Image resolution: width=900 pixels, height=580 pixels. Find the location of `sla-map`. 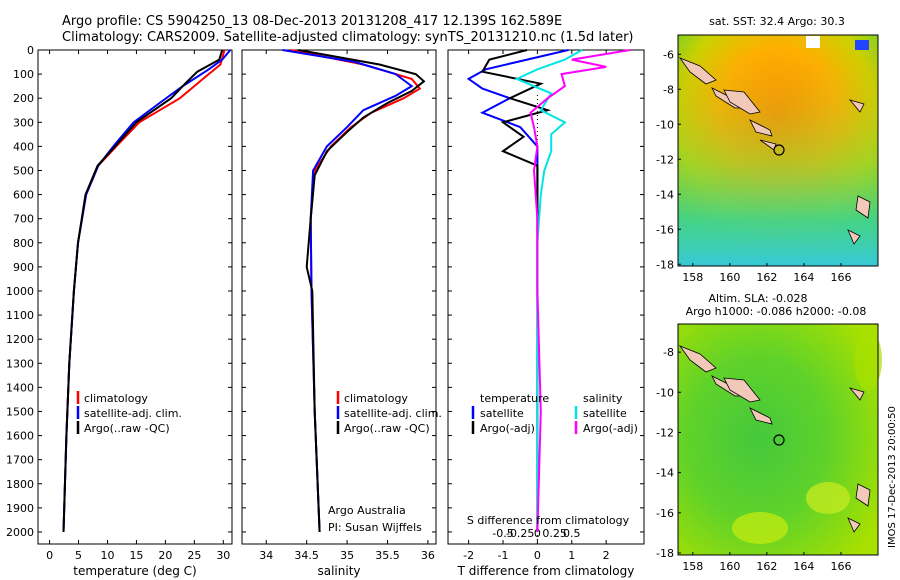

sla-map is located at coordinates (779, 439).